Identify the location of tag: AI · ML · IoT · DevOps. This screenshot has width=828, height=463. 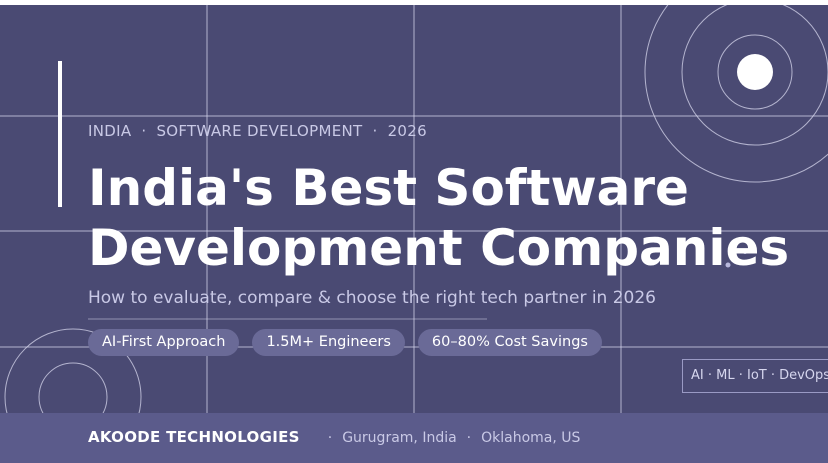
(755, 376).